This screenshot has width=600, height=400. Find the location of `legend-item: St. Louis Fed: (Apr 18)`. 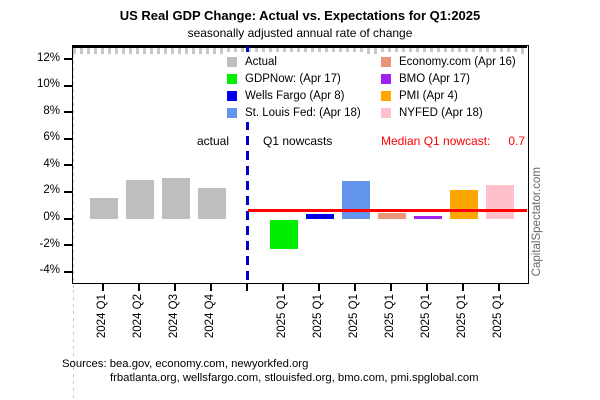

legend-item: St. Louis Fed: (Apr 18) is located at coordinates (294, 112).